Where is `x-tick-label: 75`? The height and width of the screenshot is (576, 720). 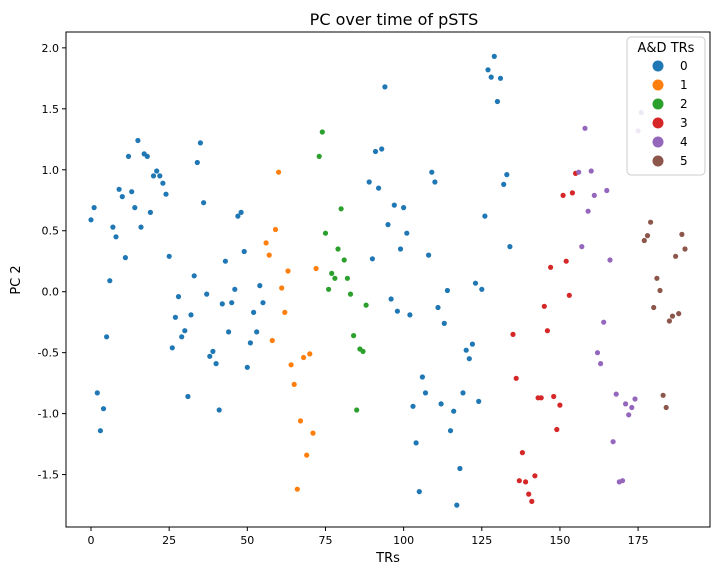 x-tick-label: 75 is located at coordinates (325, 540).